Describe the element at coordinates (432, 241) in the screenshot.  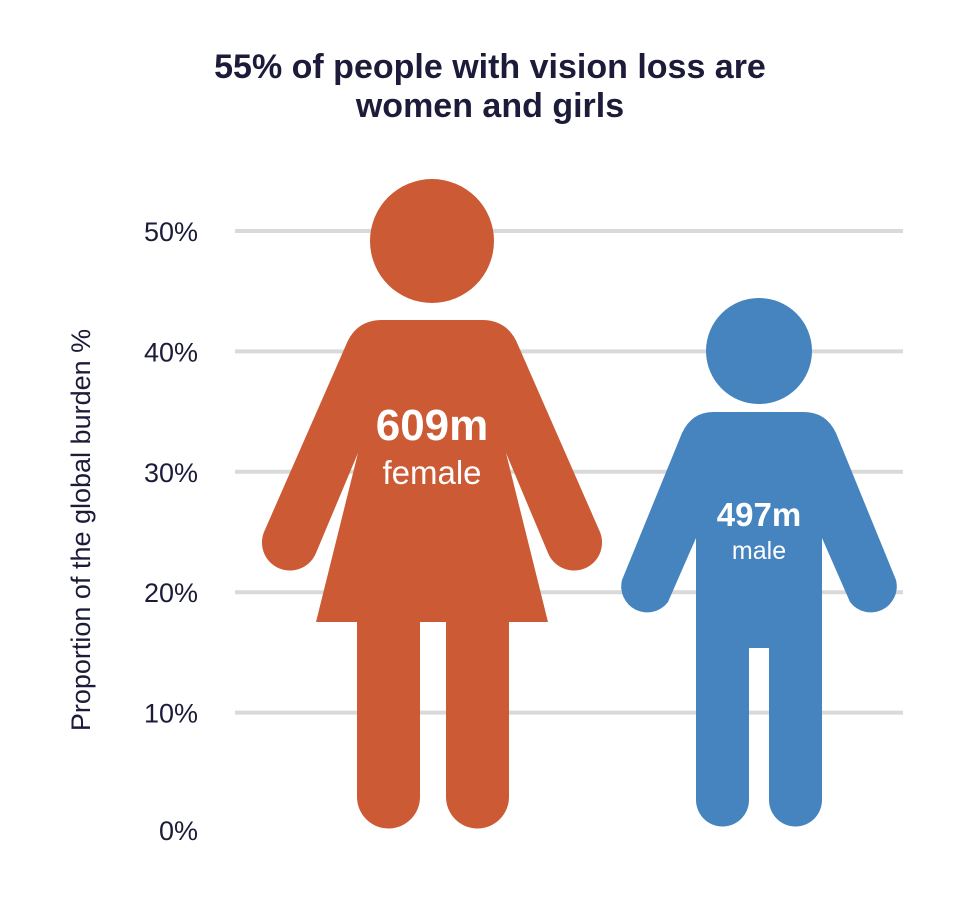
I see `female-figure-head` at that location.